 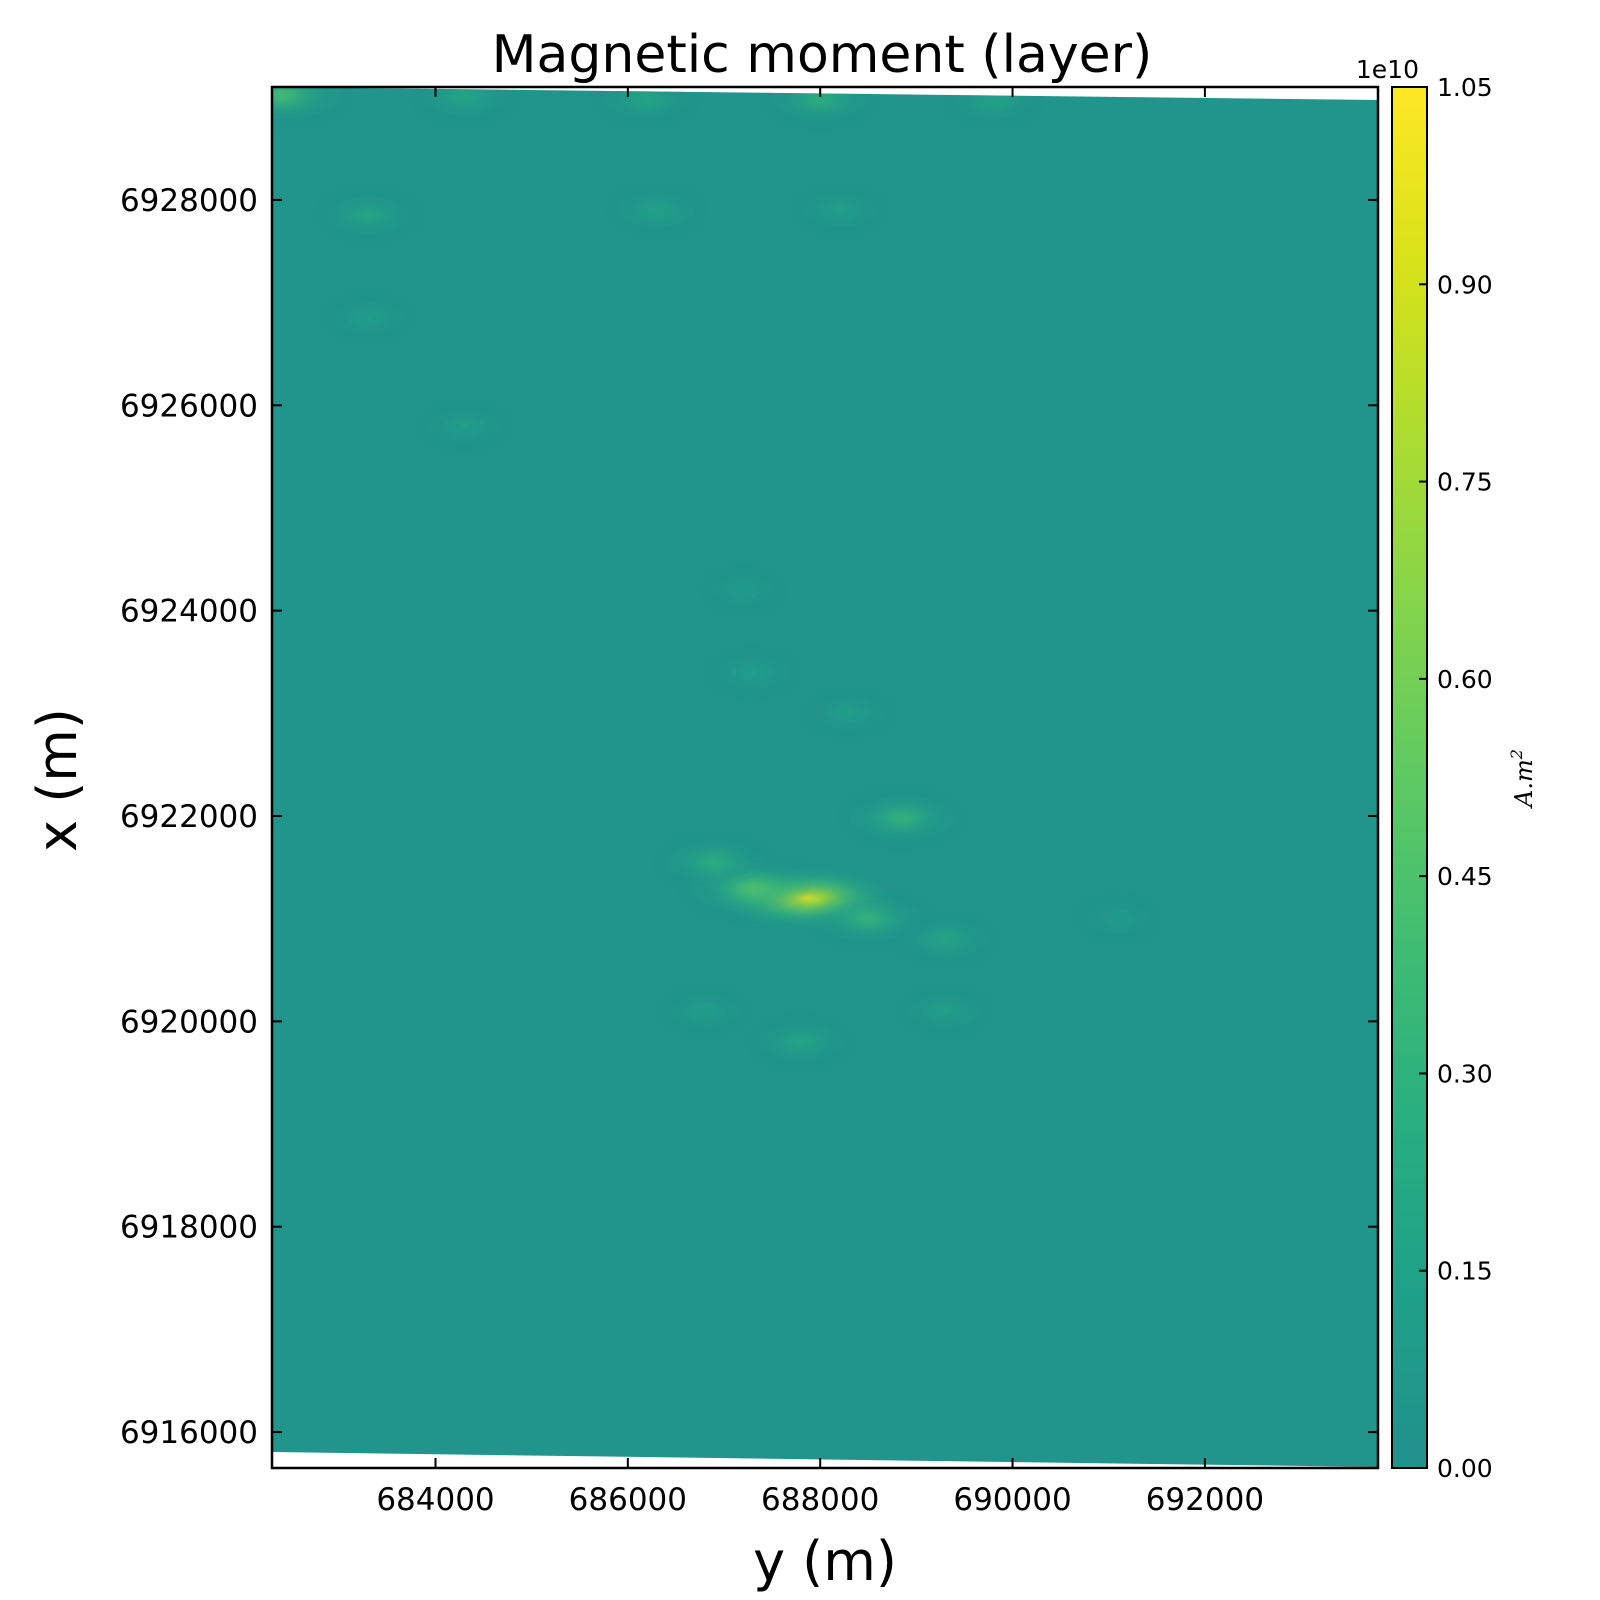 I want to click on colorbar-tick-label: 0.00, so click(x=1465, y=1468).